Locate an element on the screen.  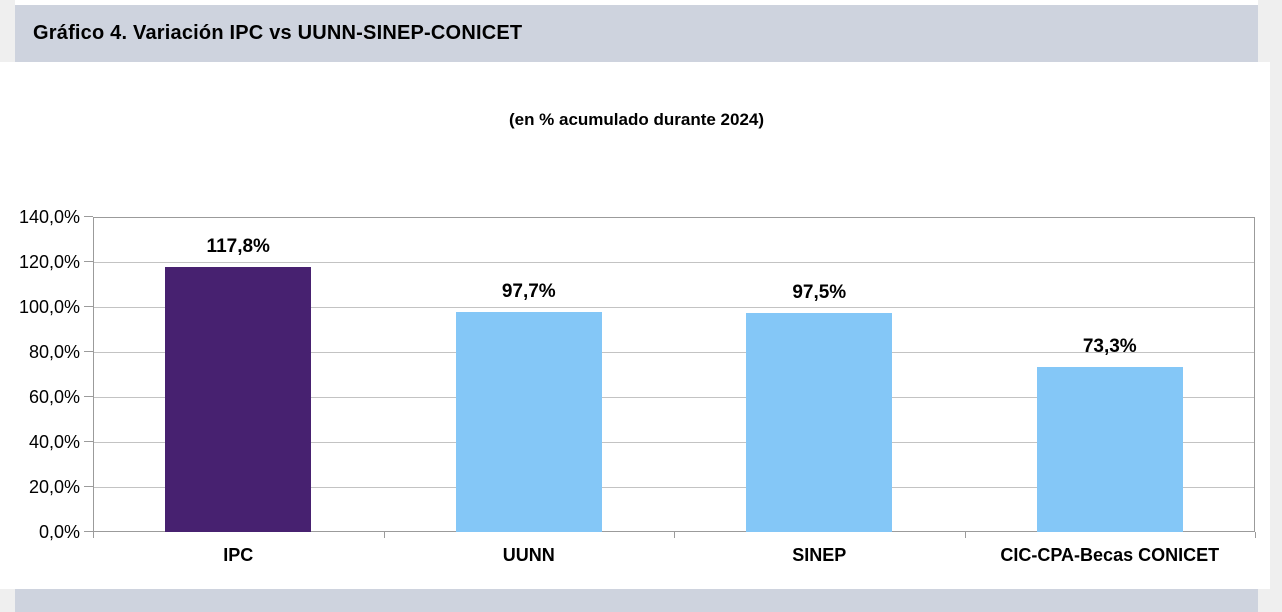
page-margin-right-strip is located at coordinates (1276, 306).